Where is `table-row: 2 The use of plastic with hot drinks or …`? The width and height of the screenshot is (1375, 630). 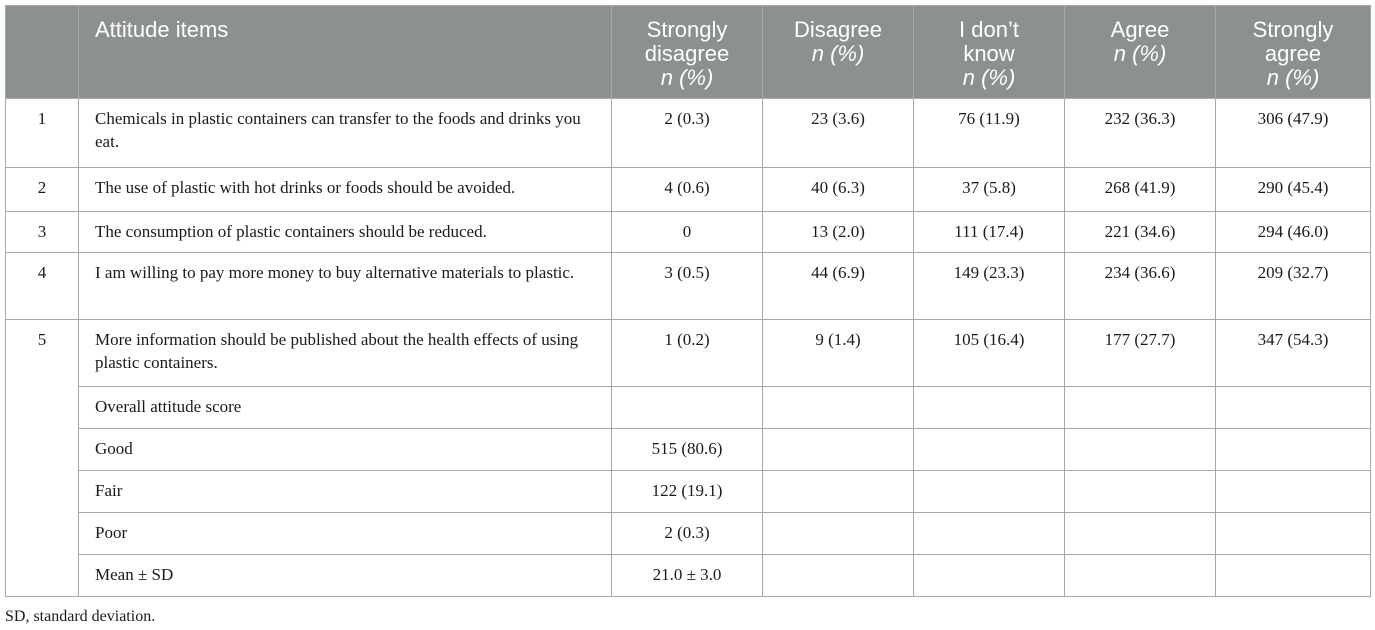 table-row: 2 The use of plastic with hot drinks or … is located at coordinates (688, 189).